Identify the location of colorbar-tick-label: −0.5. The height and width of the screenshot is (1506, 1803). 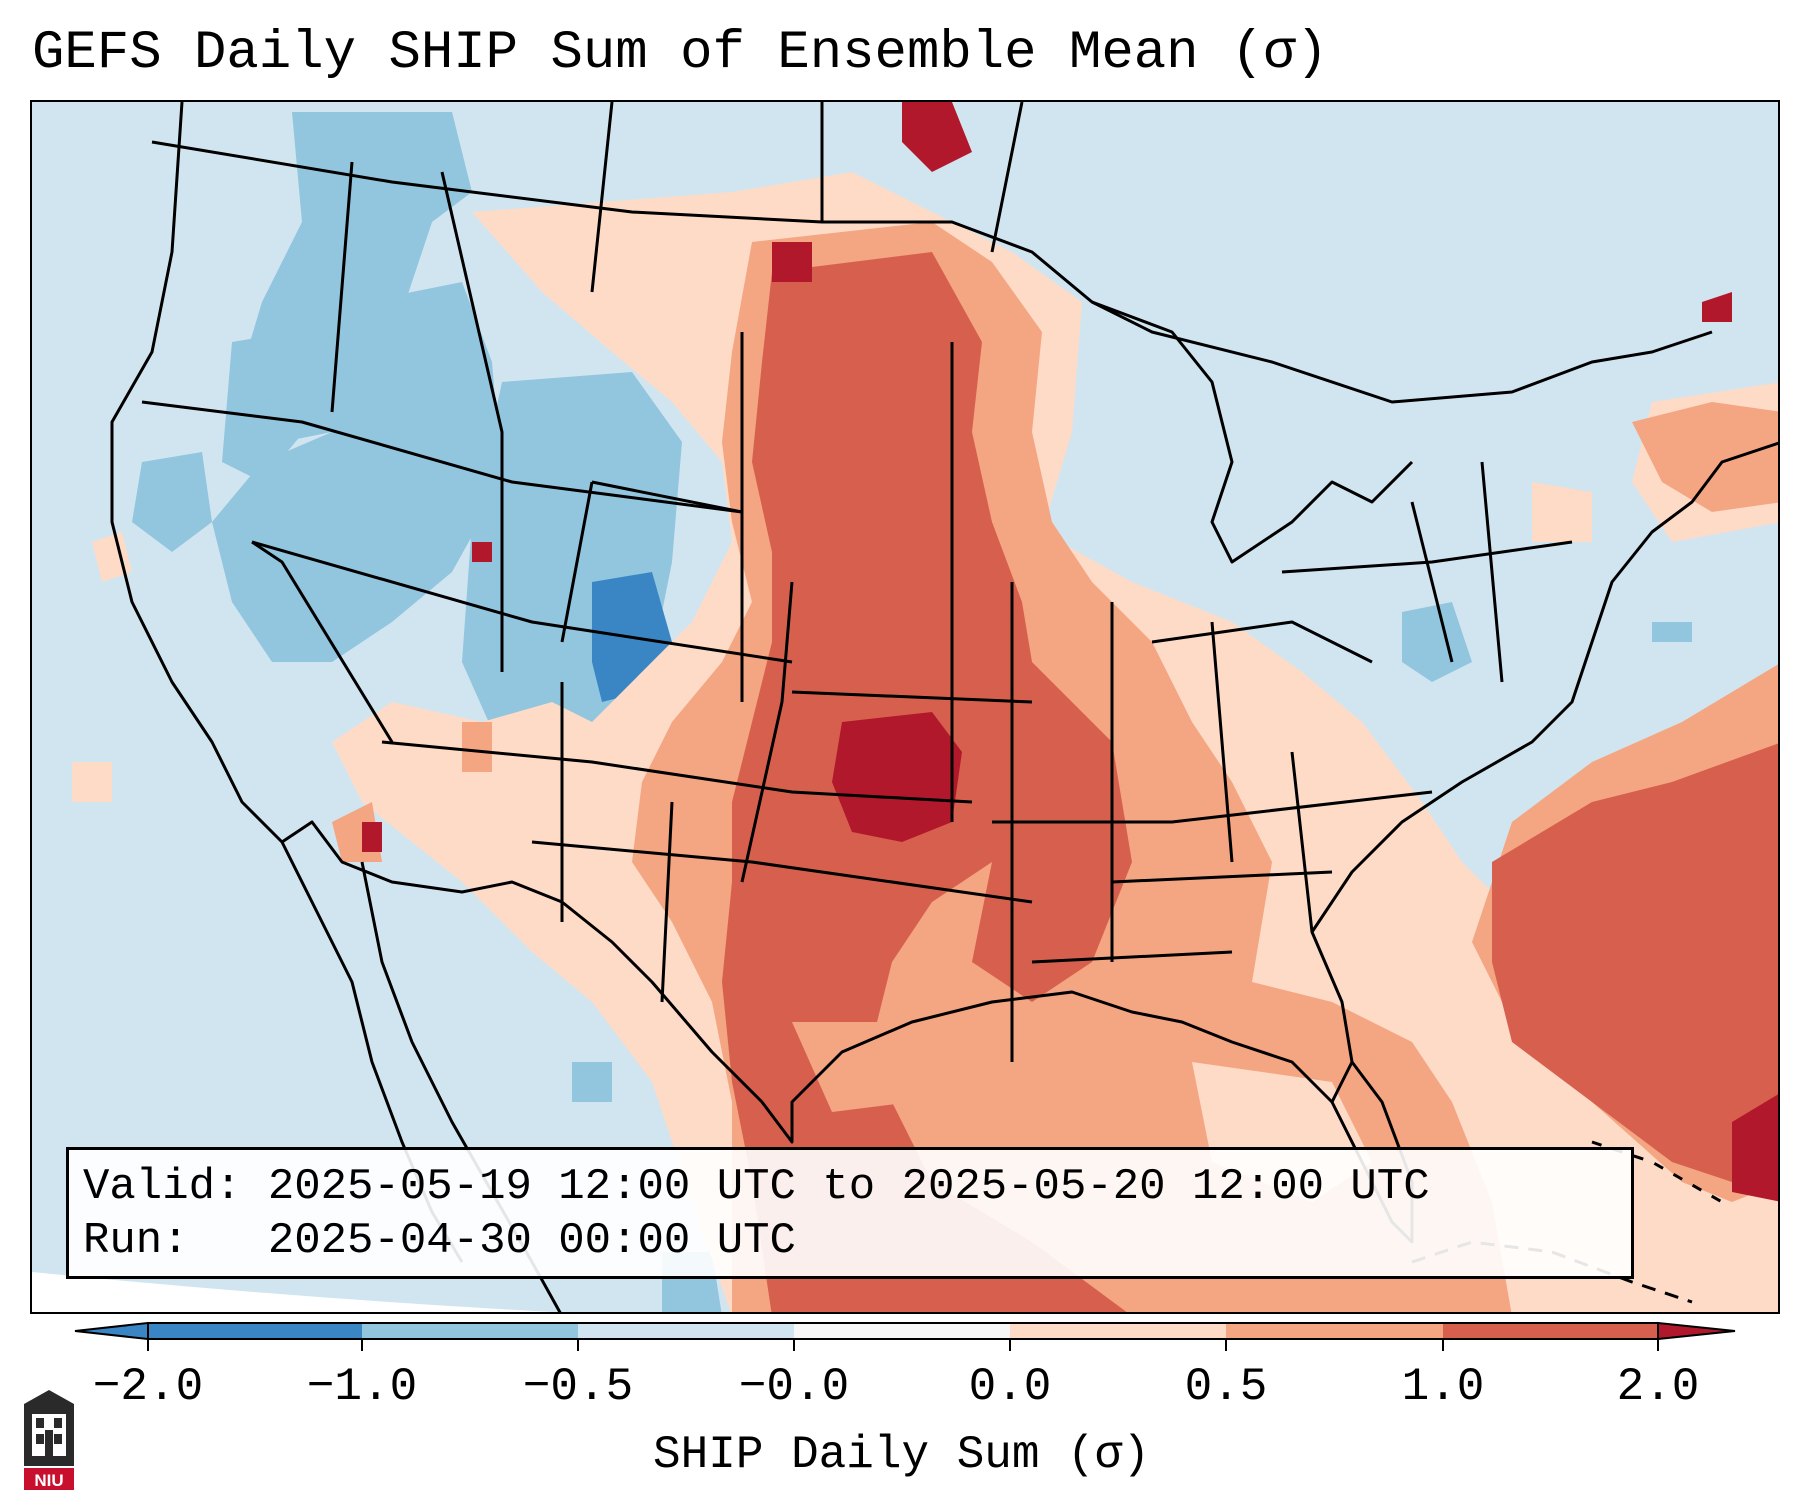
(578, 1387).